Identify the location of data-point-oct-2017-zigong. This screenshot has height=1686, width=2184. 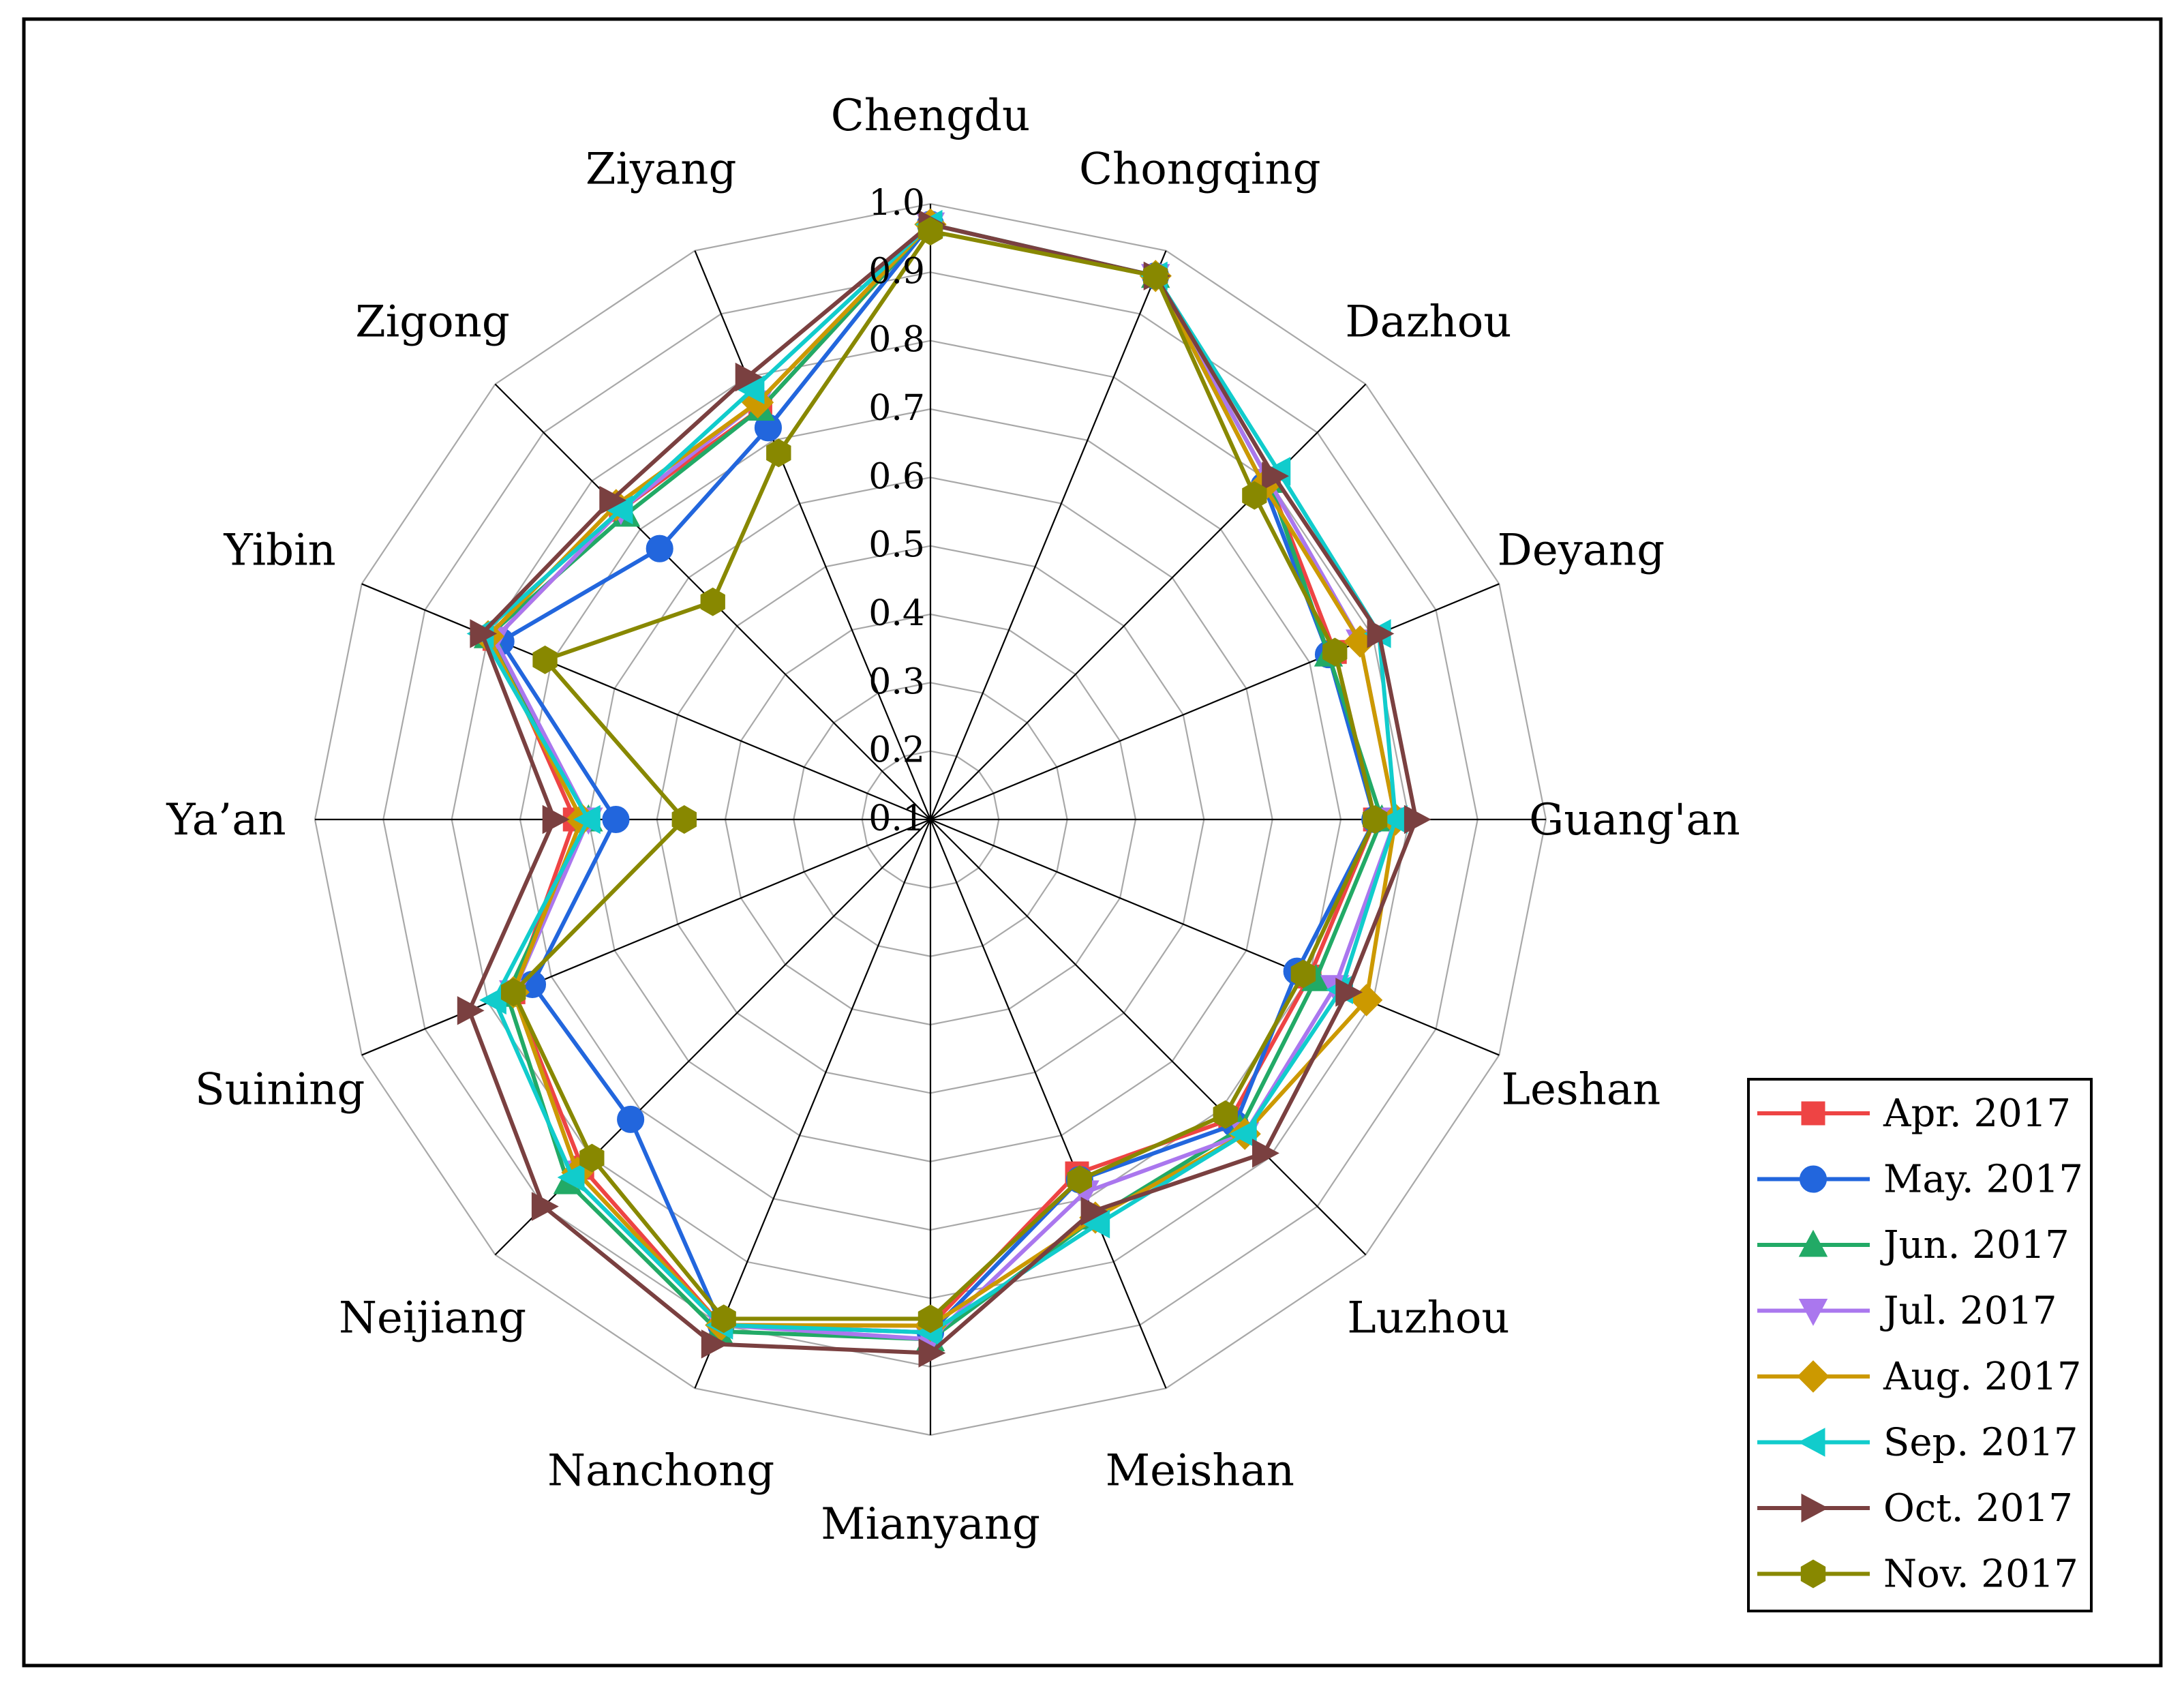
(613, 500).